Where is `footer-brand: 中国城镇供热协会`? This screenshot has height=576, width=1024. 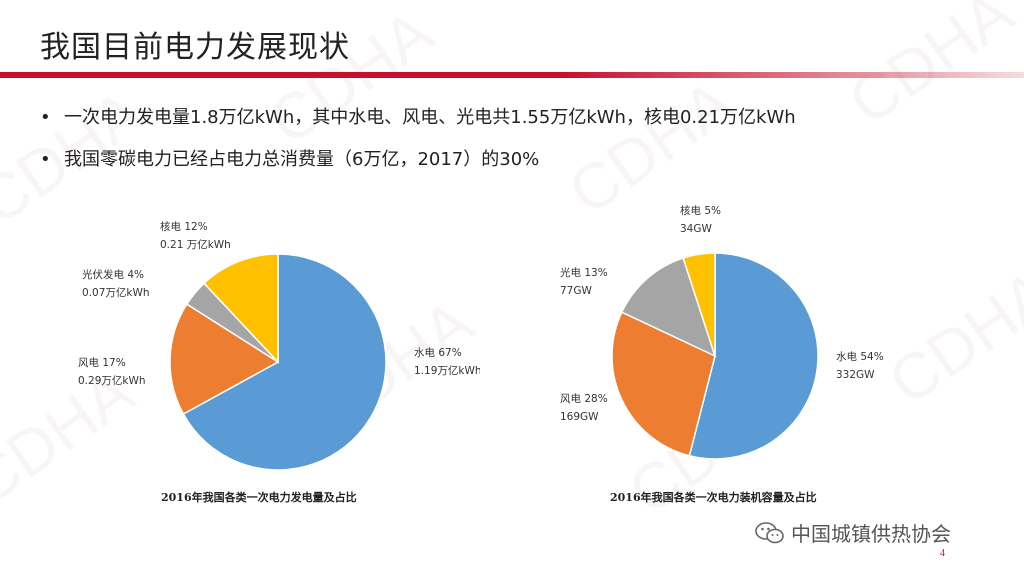 footer-brand: 中国城镇供热协会 is located at coordinates (853, 532).